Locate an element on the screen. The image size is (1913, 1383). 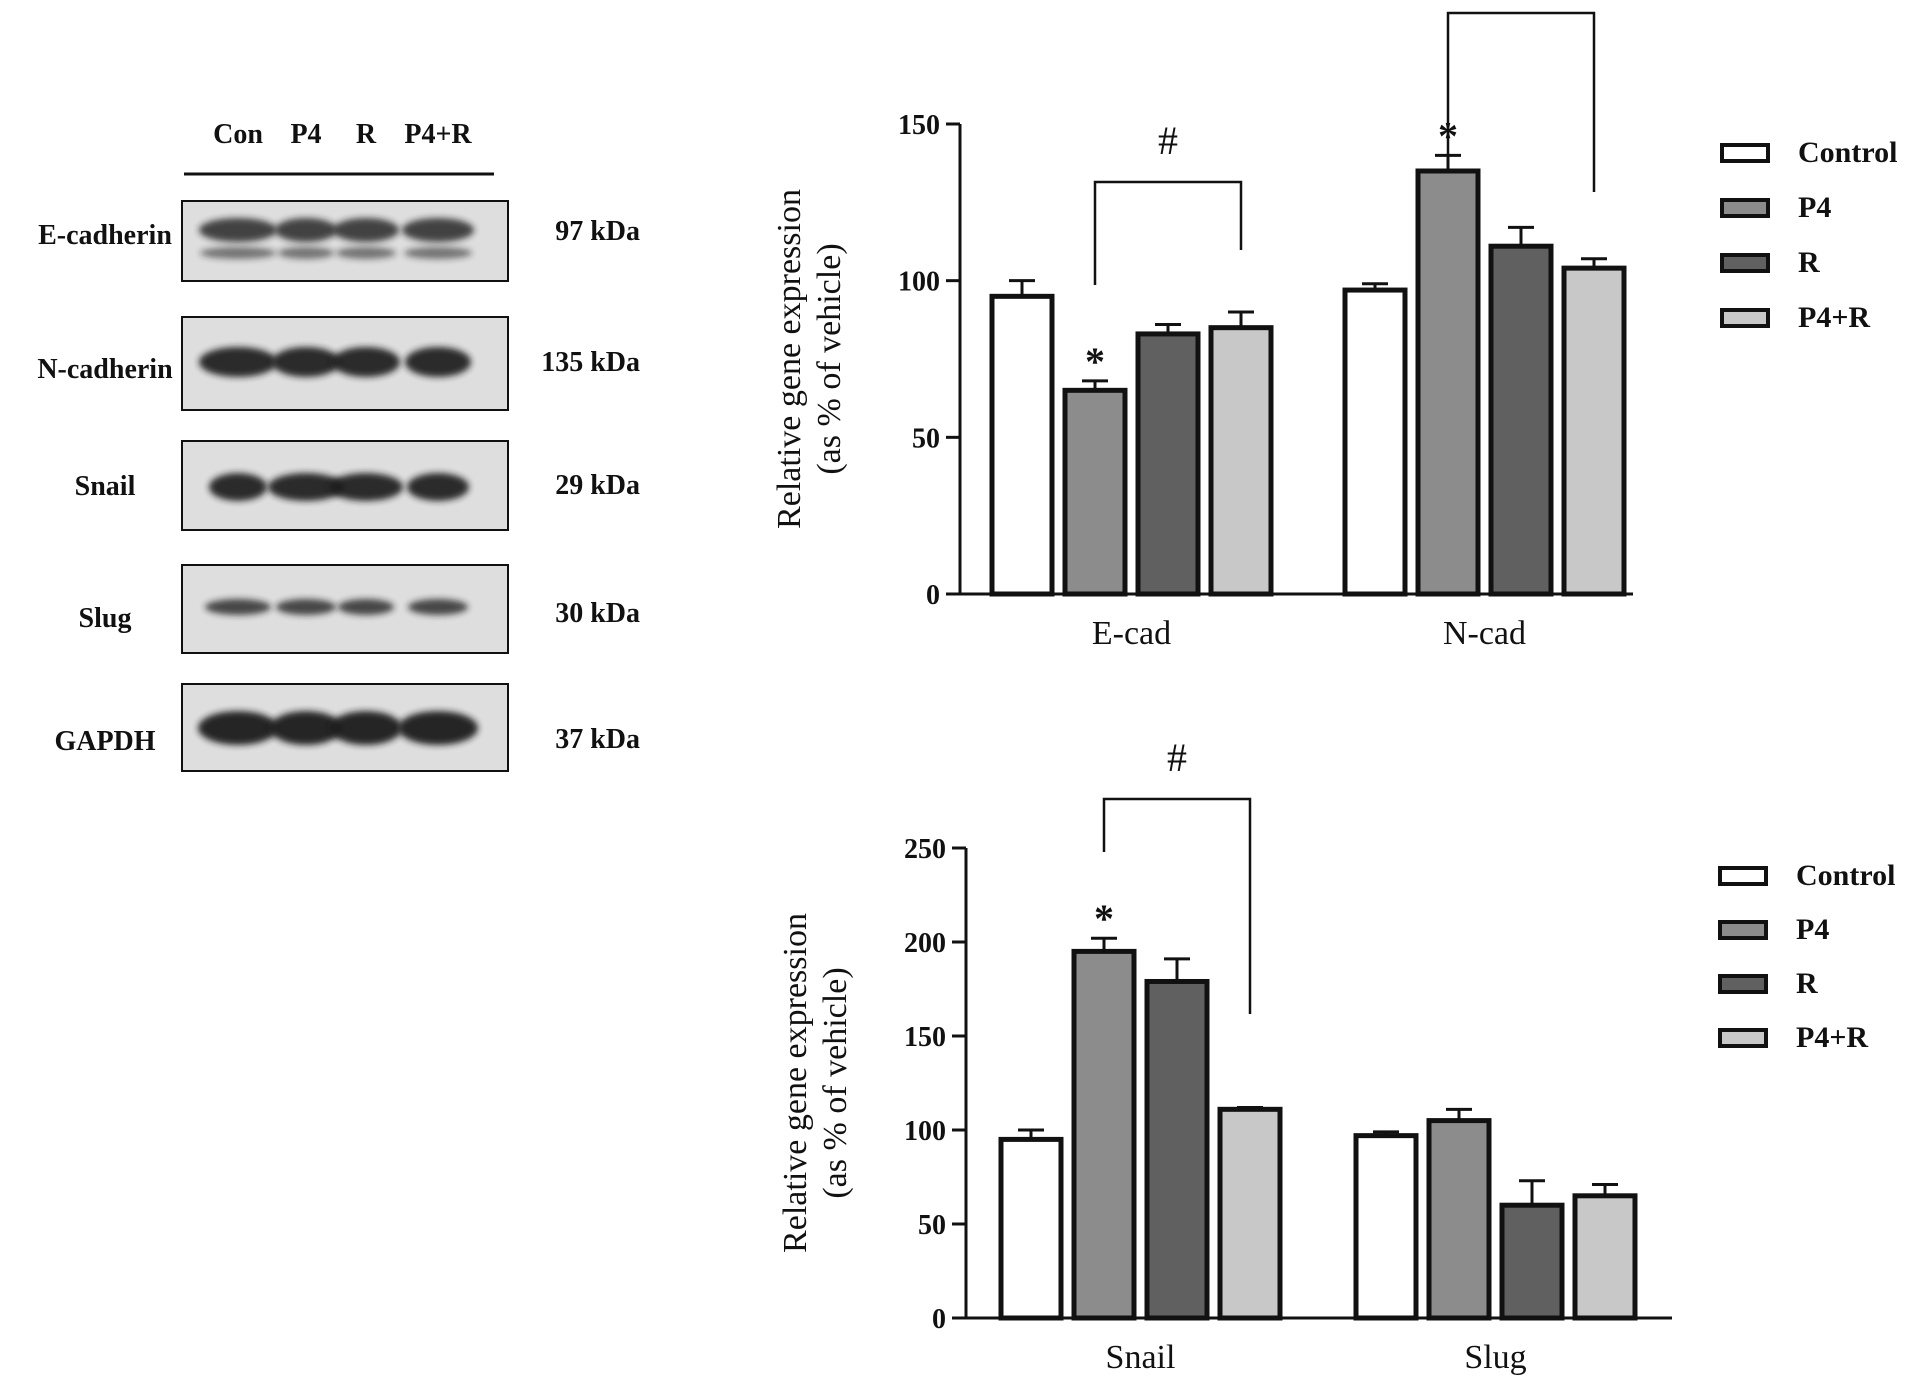
lane-label-r: R is located at coordinates (366, 134).